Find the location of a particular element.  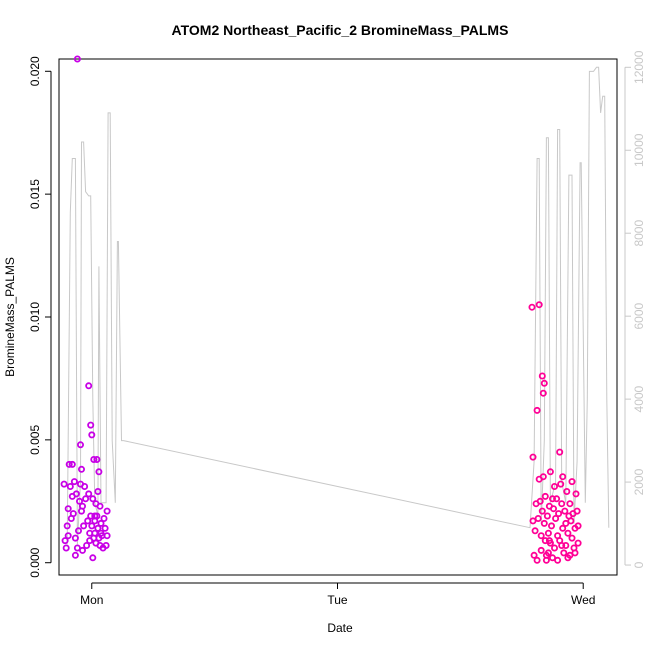

x-axis: Mon Tue Wed is located at coordinates (337, 594).